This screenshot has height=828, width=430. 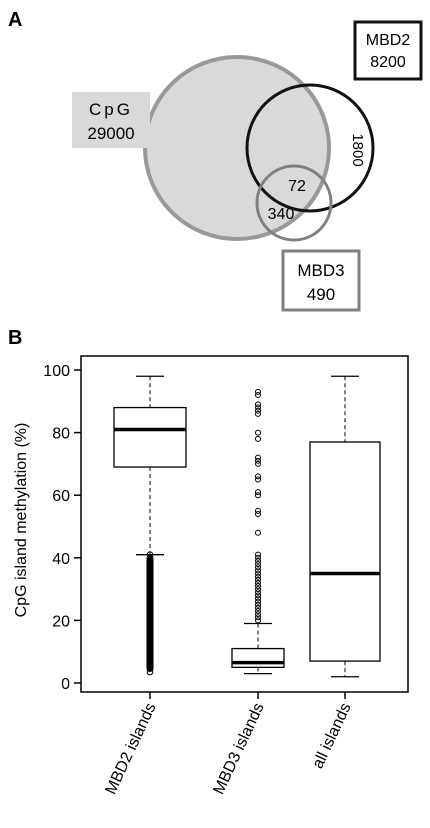 What do you see at coordinates (357, 149) in the screenshot?
I see `region-mbd2-only: 1800` at bounding box center [357, 149].